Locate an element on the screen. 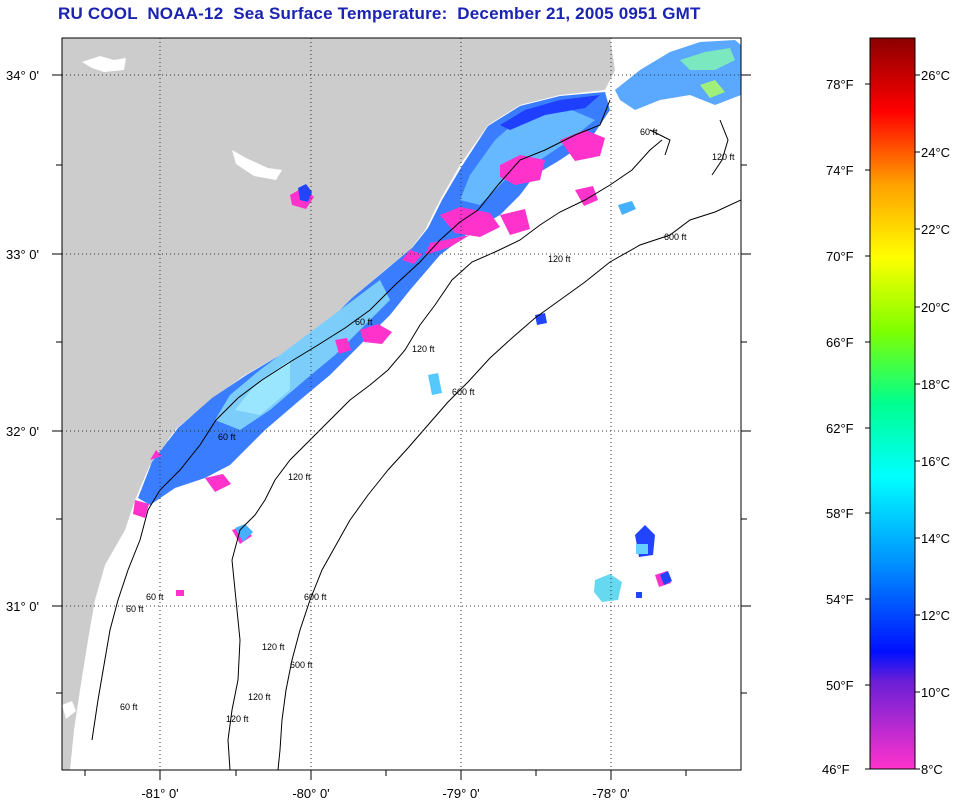 This screenshot has height=801, width=960. colorbar-c-label: 8°C is located at coordinates (932, 769).